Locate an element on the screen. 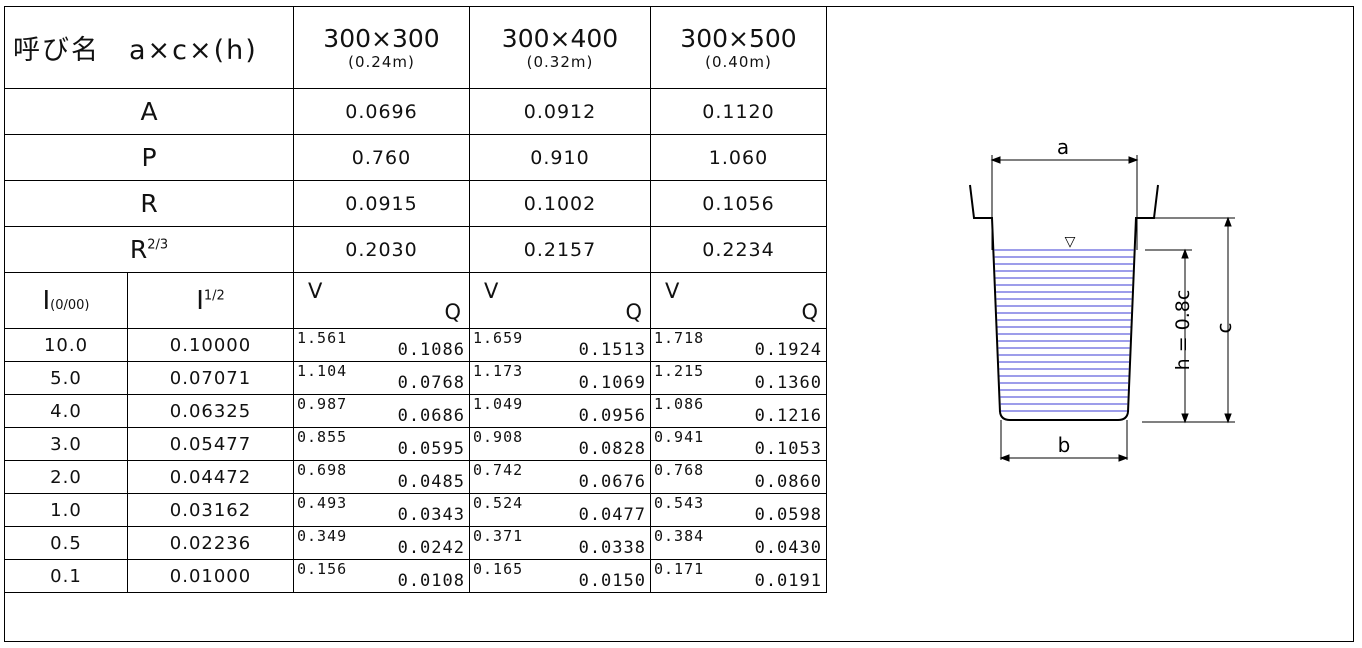 This screenshot has width=1362, height=648. discharge-label: Q is located at coordinates (452, 312).